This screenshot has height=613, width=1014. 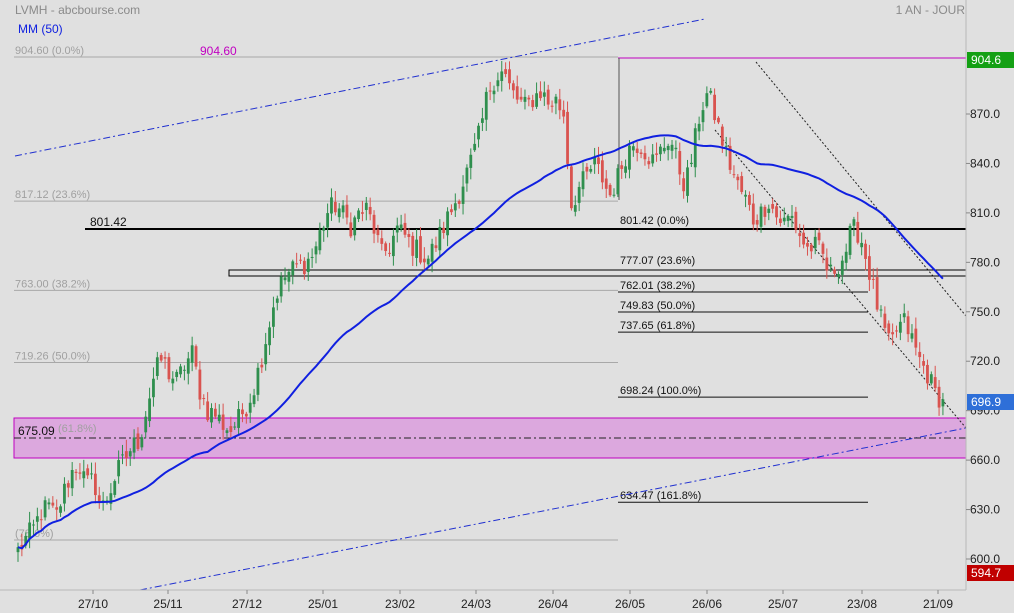 What do you see at coordinates (990, 60) in the screenshot?
I see `high-badge: 904.6` at bounding box center [990, 60].